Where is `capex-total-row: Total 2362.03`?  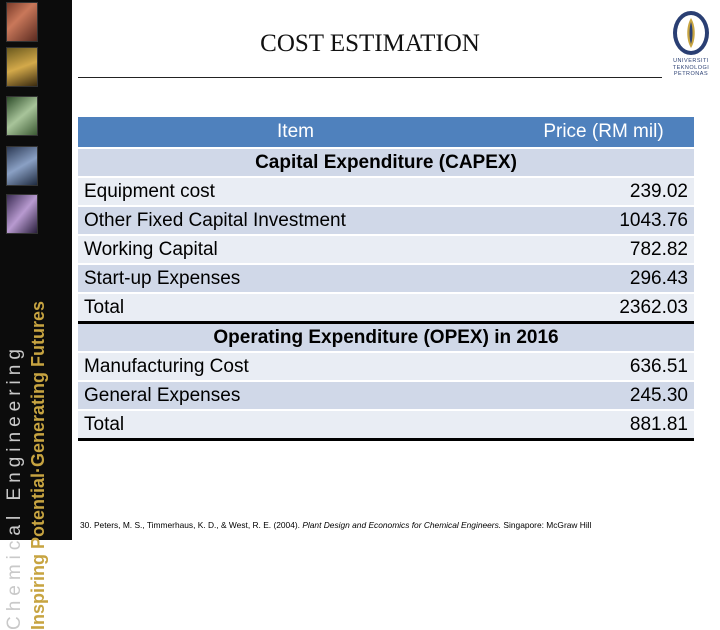 capex-total-row: Total 2362.03 is located at coordinates (386, 308).